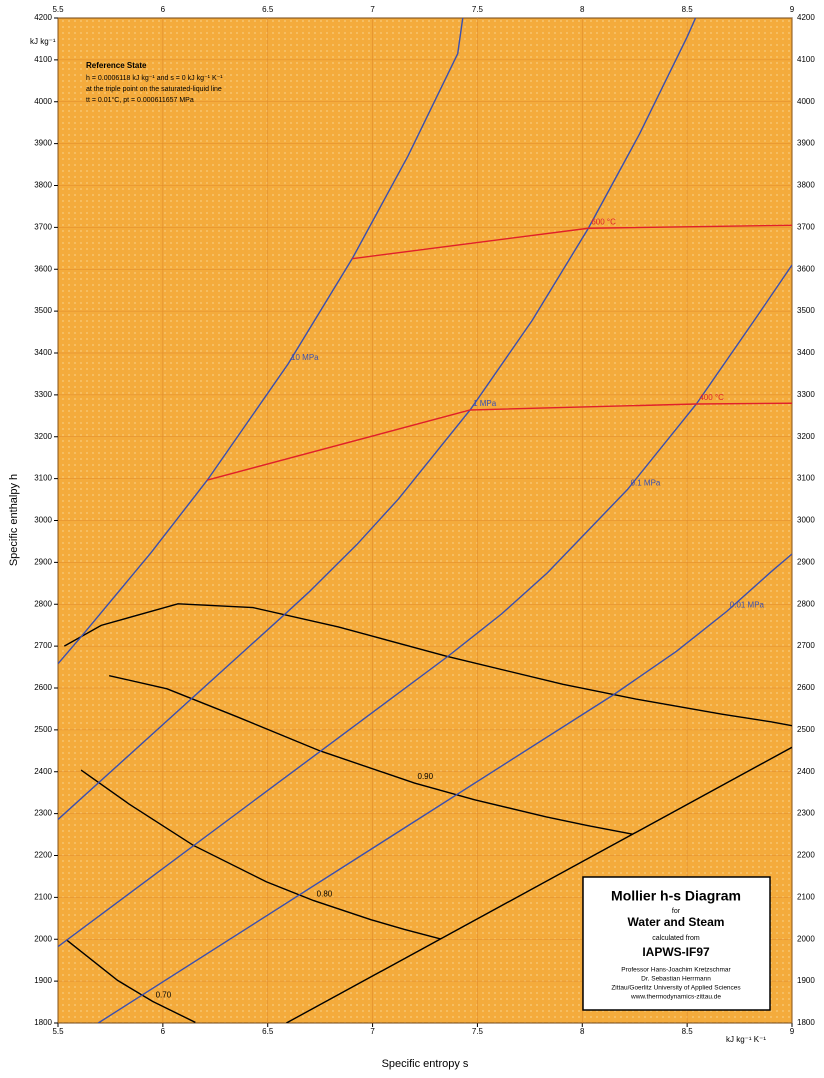 This screenshot has width=824, height=1078. Describe the element at coordinates (806, 268) in the screenshot. I see `y-tick-label: 3600` at that location.